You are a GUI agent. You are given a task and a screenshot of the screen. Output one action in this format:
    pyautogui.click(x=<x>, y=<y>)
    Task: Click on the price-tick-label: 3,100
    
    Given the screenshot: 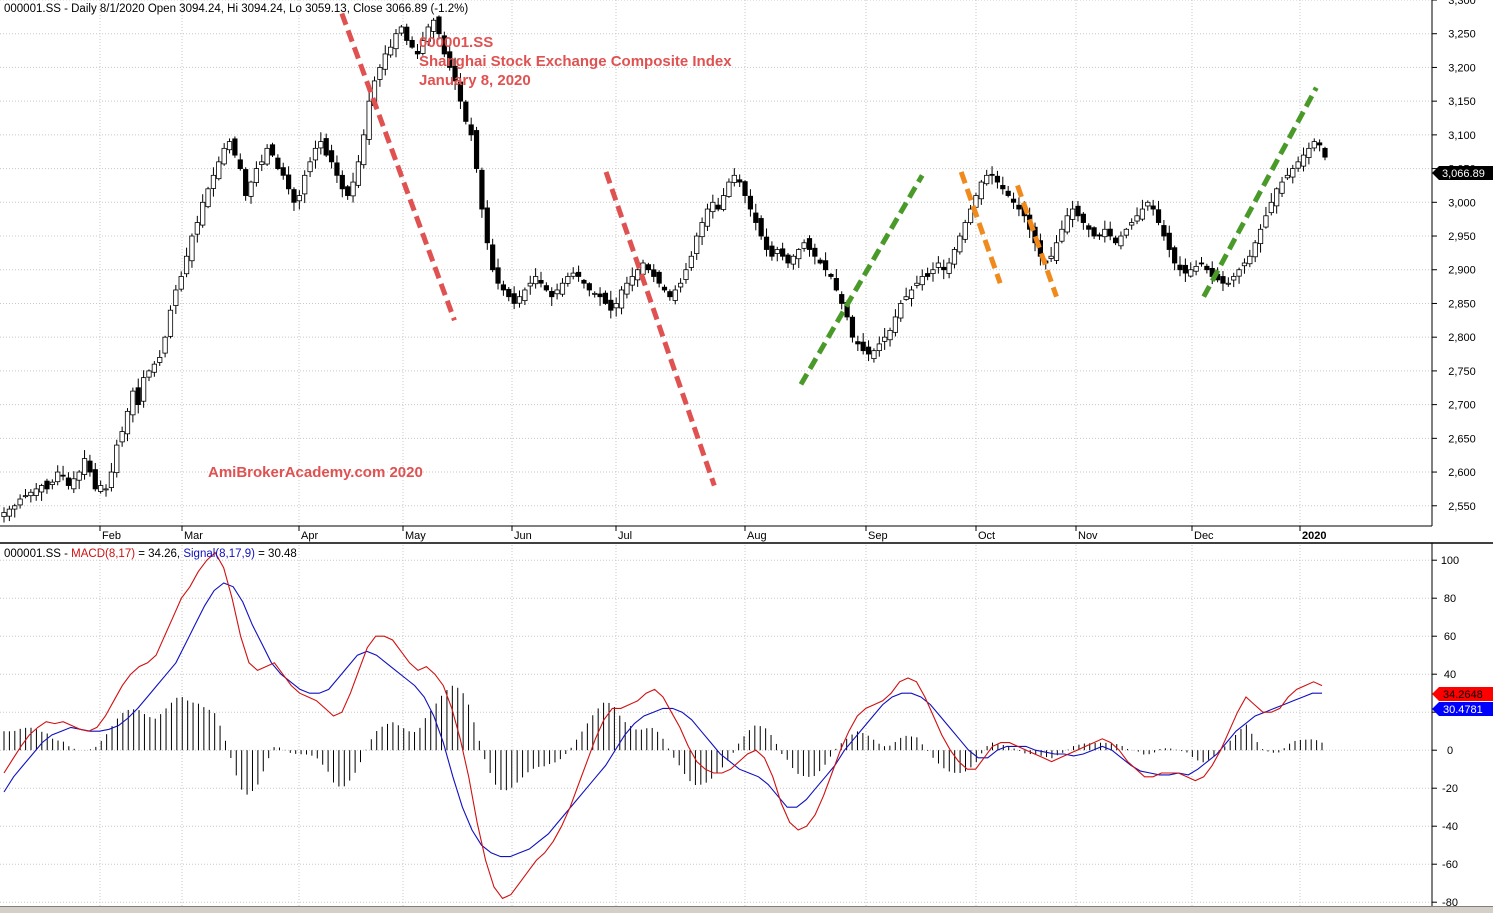 What is the action you would take?
    pyautogui.click(x=1462, y=136)
    